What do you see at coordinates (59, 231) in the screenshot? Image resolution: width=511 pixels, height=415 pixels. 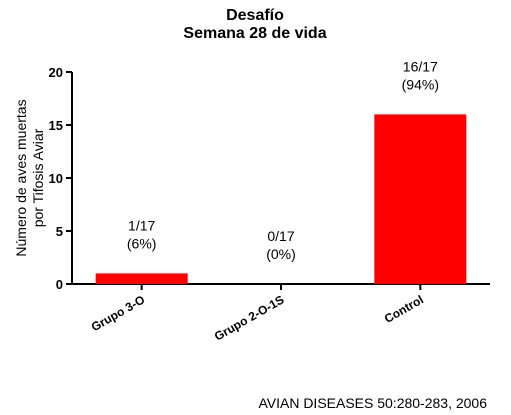 I see `y-tick-label: 5` at bounding box center [59, 231].